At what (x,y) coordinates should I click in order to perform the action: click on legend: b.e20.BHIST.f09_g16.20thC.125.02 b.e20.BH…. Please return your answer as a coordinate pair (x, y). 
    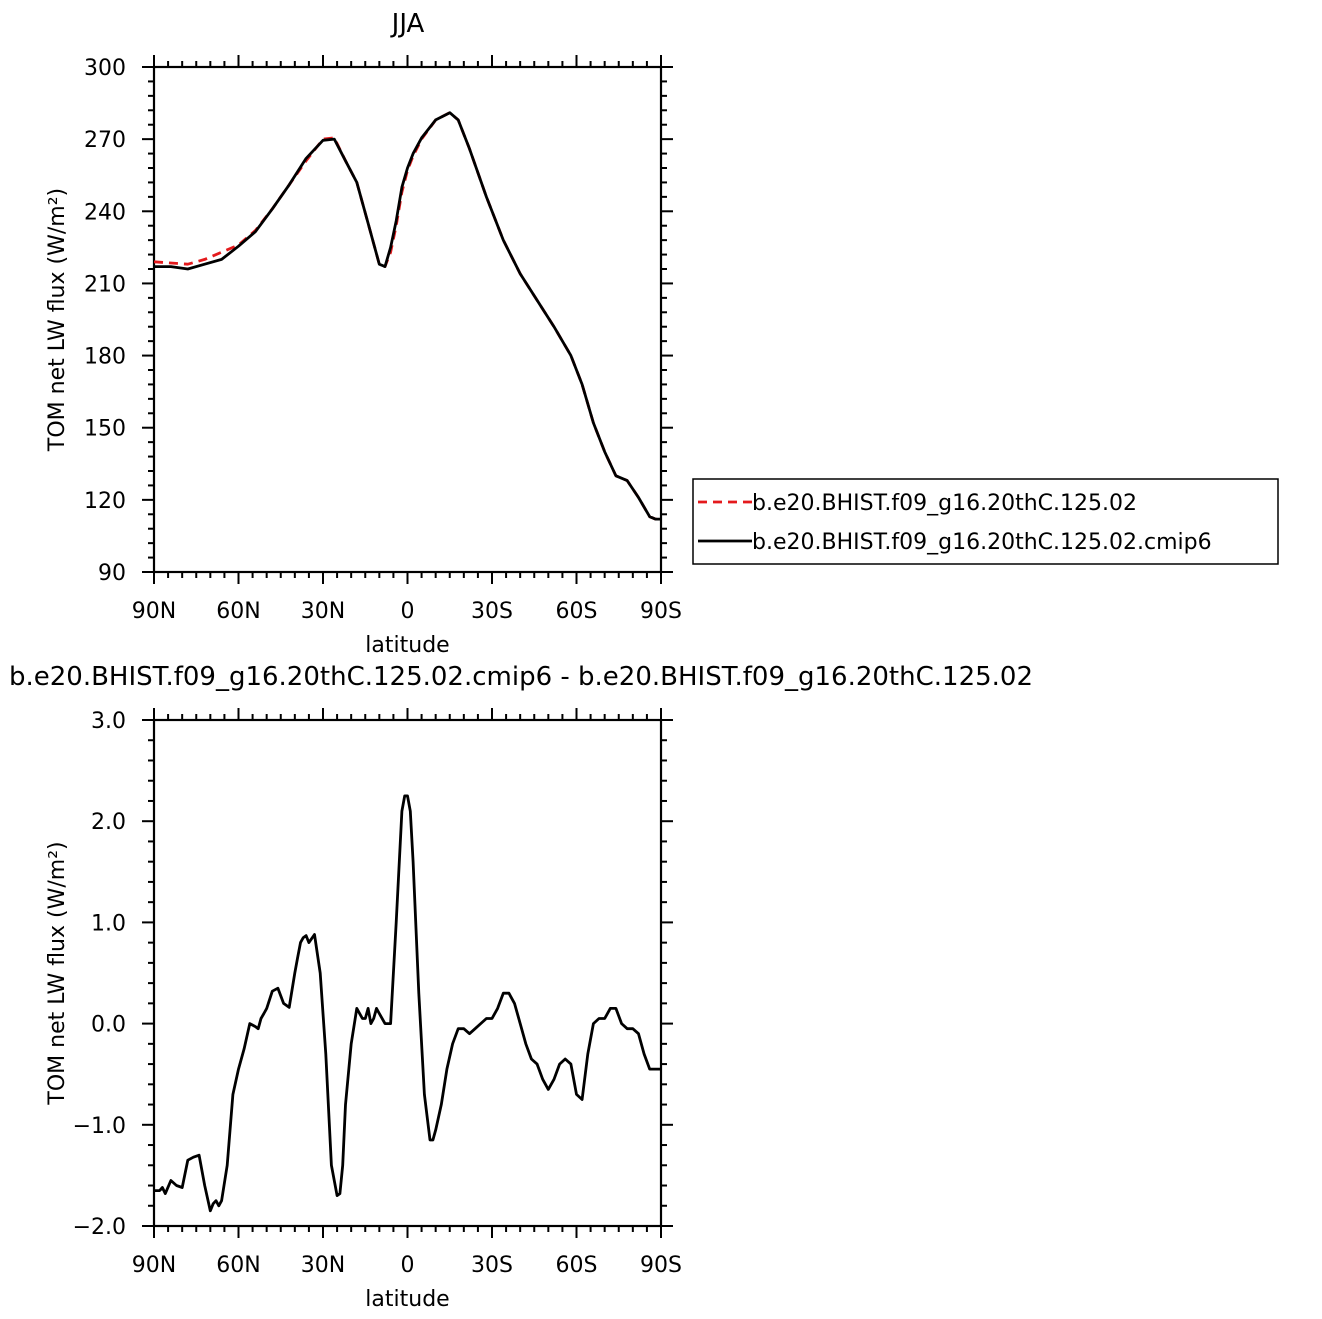
    Looking at the image, I should click on (985, 521).